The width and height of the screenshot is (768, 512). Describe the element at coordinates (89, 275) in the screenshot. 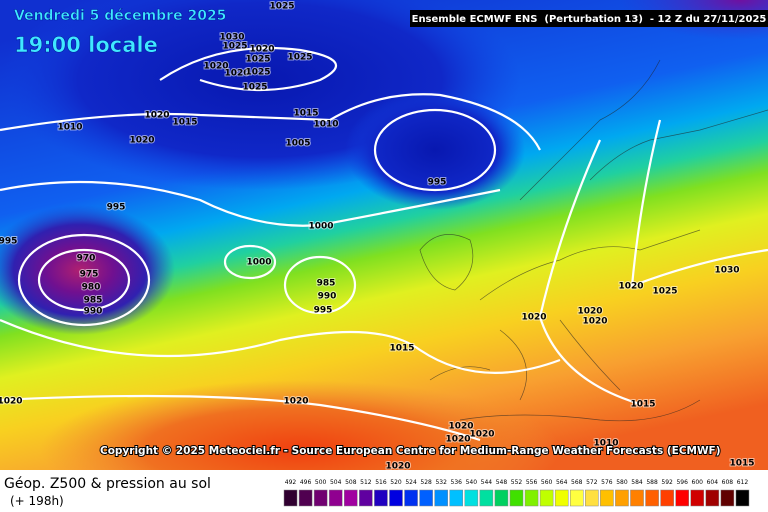

I see `isobar-label: 975` at that location.